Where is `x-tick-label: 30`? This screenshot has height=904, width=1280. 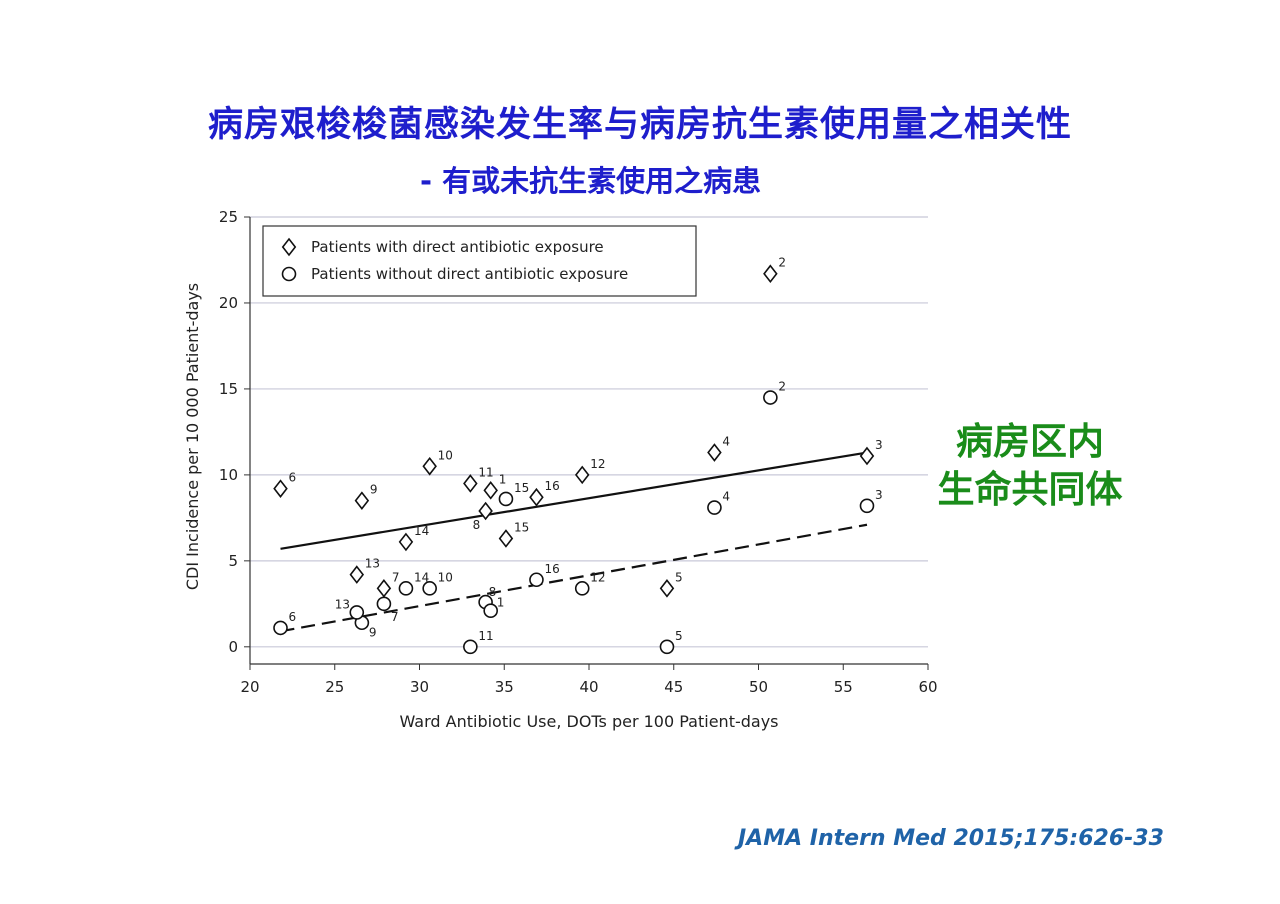 x-tick-label: 30 is located at coordinates (419, 687).